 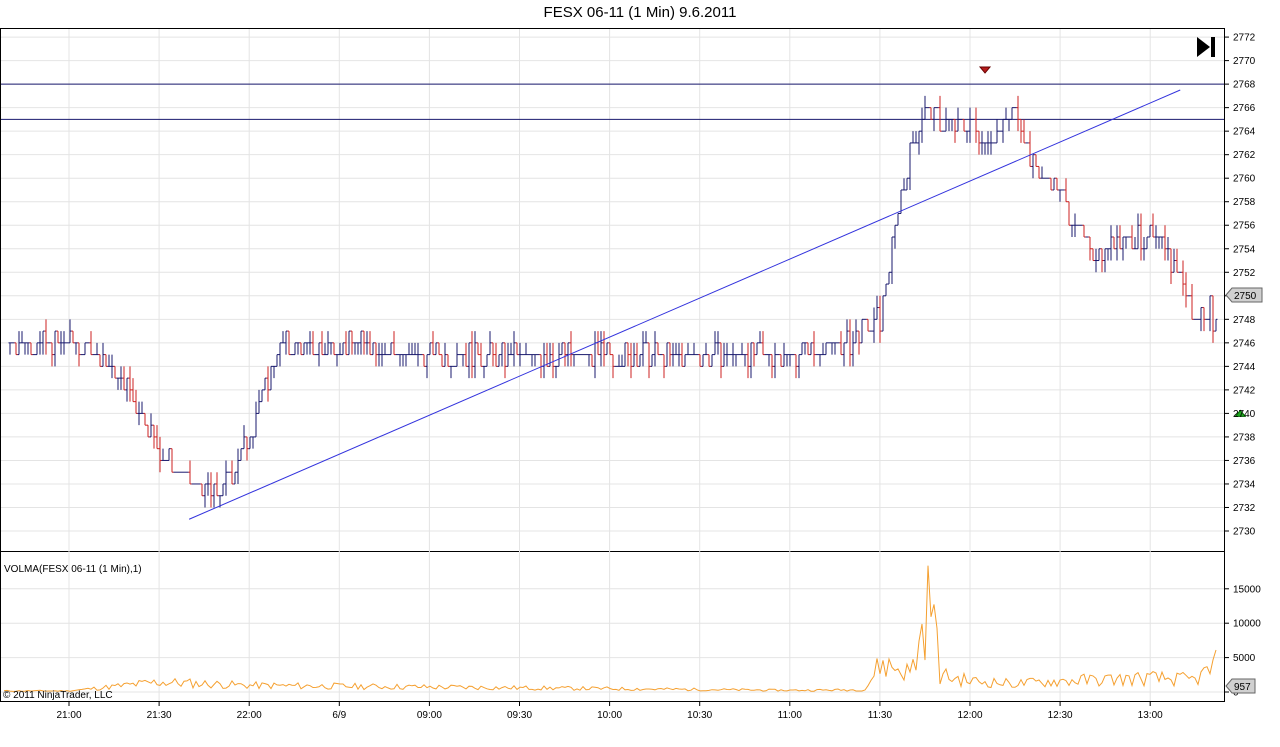 What do you see at coordinates (1244, 85) in the screenshot?
I see `price-tick-label: 2768` at bounding box center [1244, 85].